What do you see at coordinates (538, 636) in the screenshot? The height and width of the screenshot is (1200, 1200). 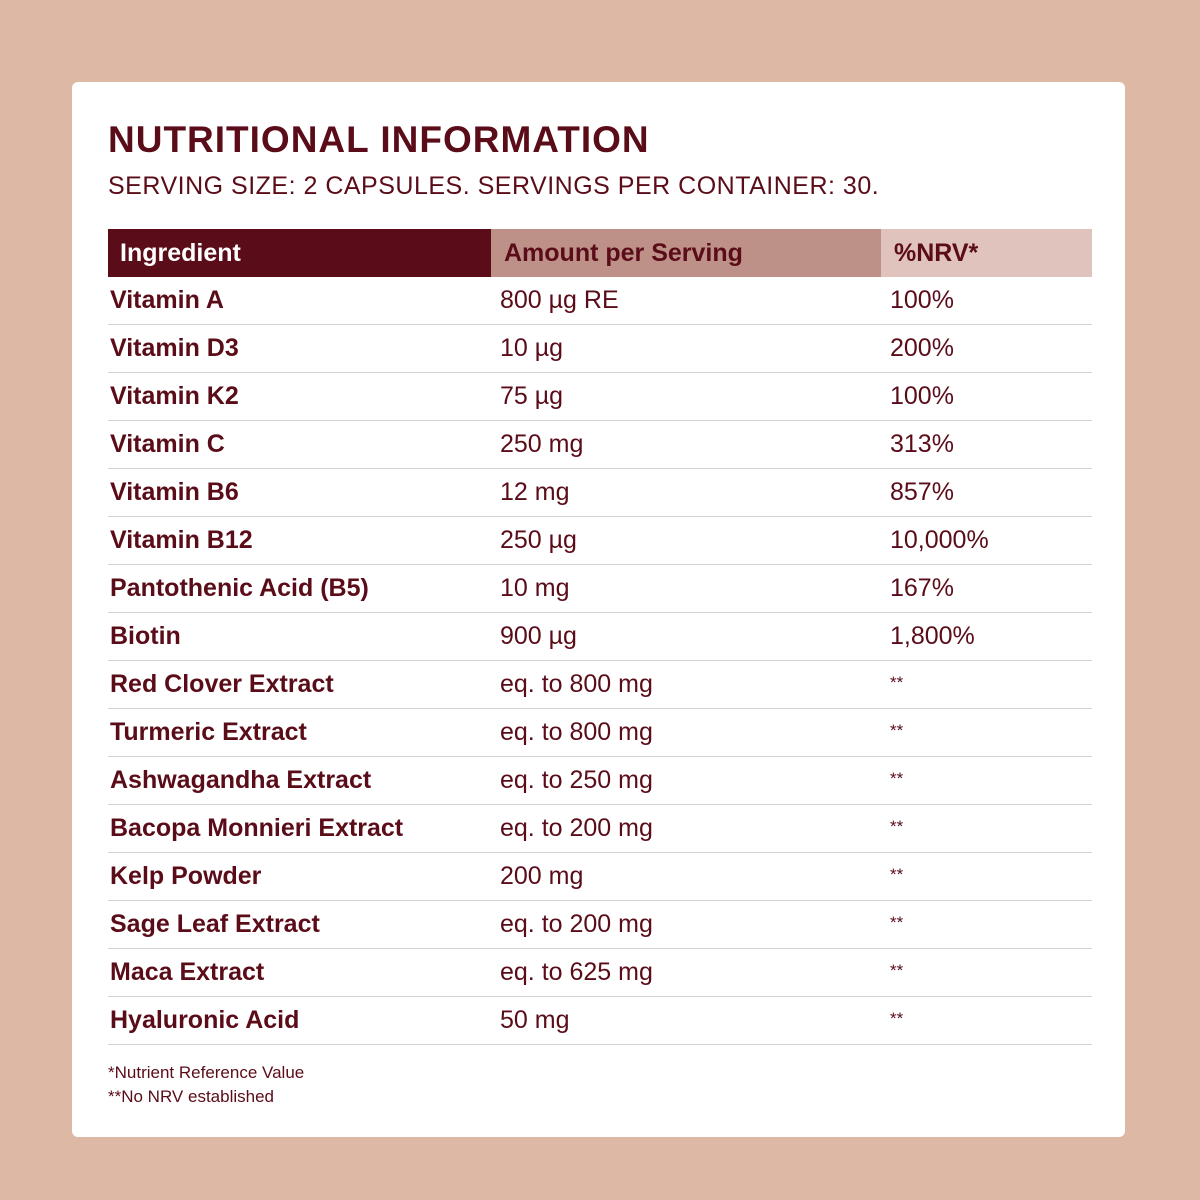 I see `amount-cell: 900 µg` at bounding box center [538, 636].